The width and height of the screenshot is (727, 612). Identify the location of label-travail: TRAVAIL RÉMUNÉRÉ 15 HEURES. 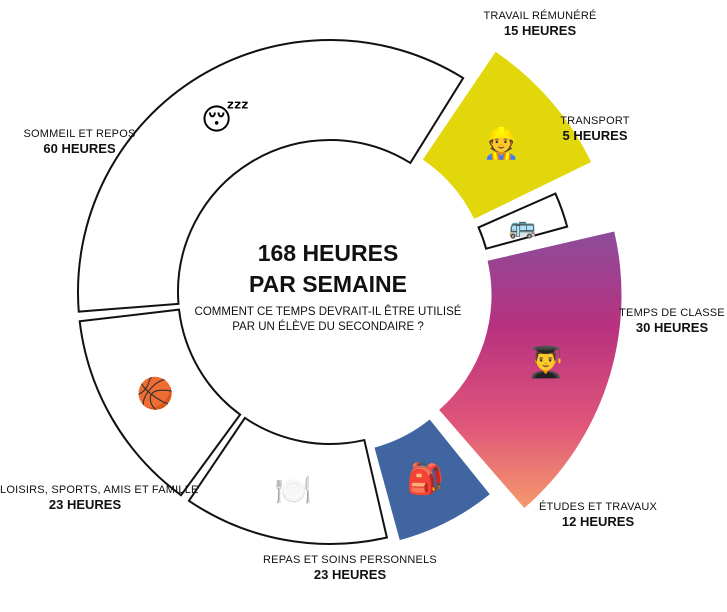
(540, 24).